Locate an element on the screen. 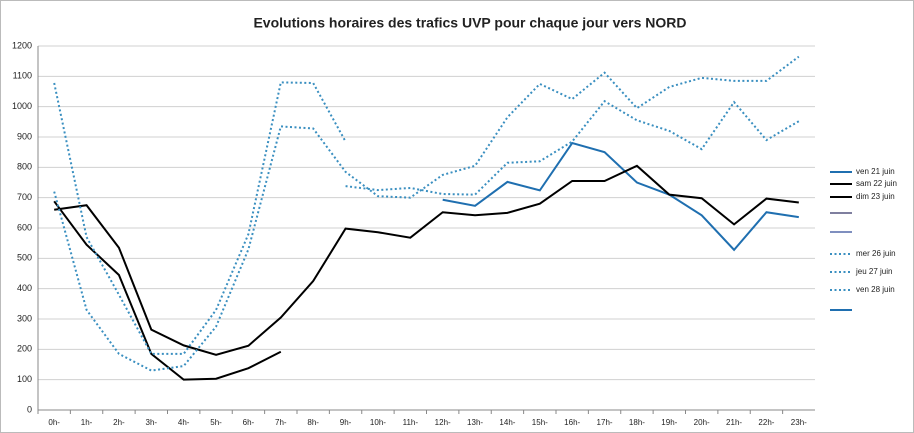  legend-label: ven 28 juin is located at coordinates (875, 289).